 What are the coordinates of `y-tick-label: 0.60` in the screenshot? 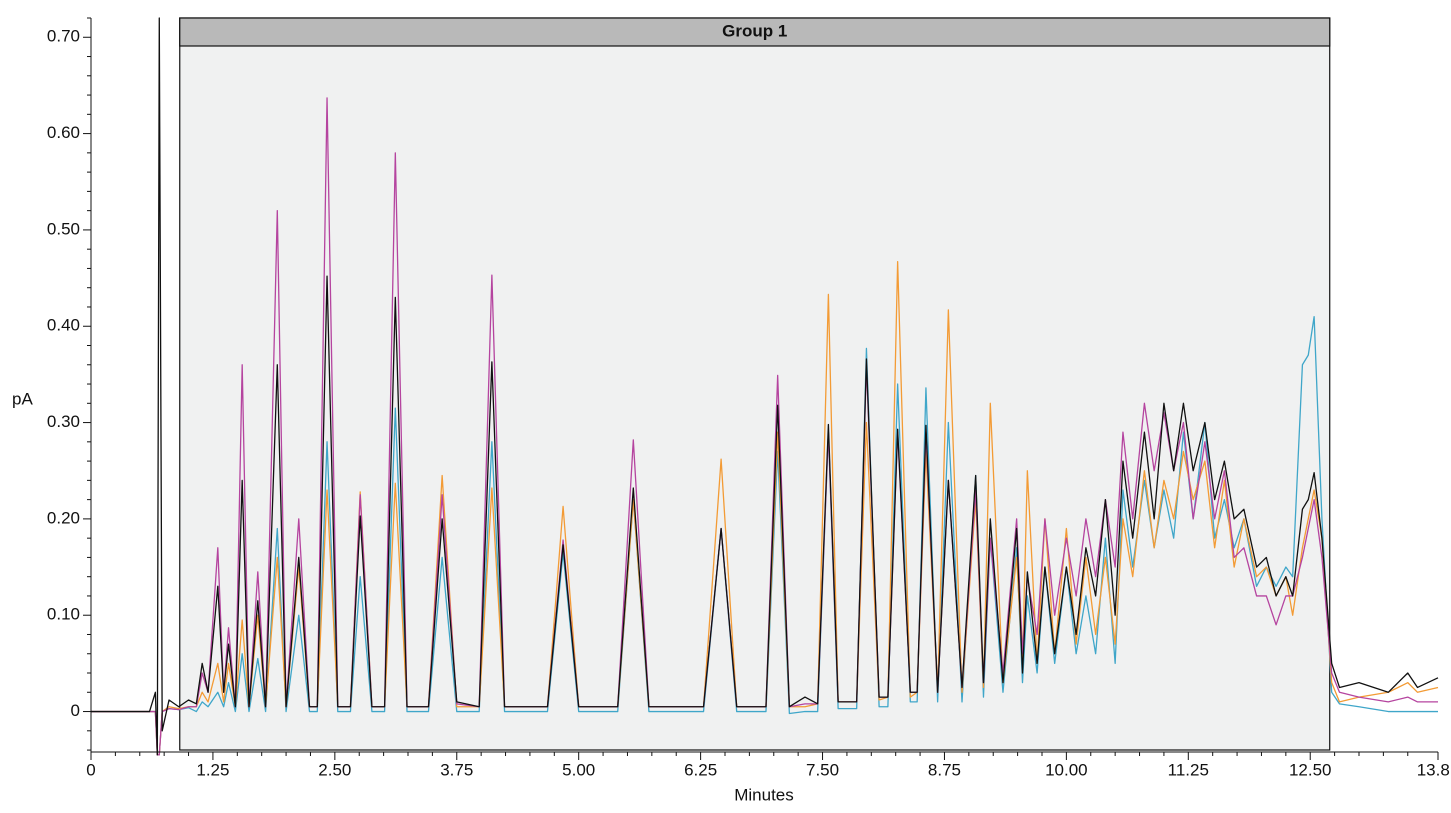 It's located at (63, 132).